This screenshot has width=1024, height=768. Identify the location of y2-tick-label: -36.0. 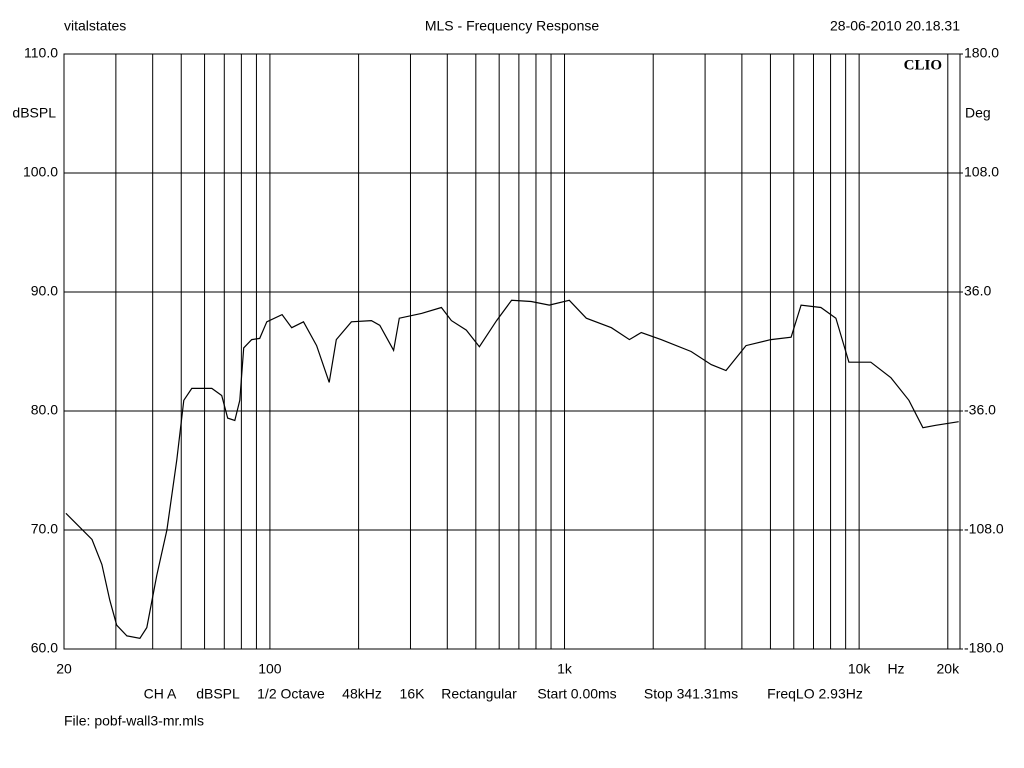
(980, 410).